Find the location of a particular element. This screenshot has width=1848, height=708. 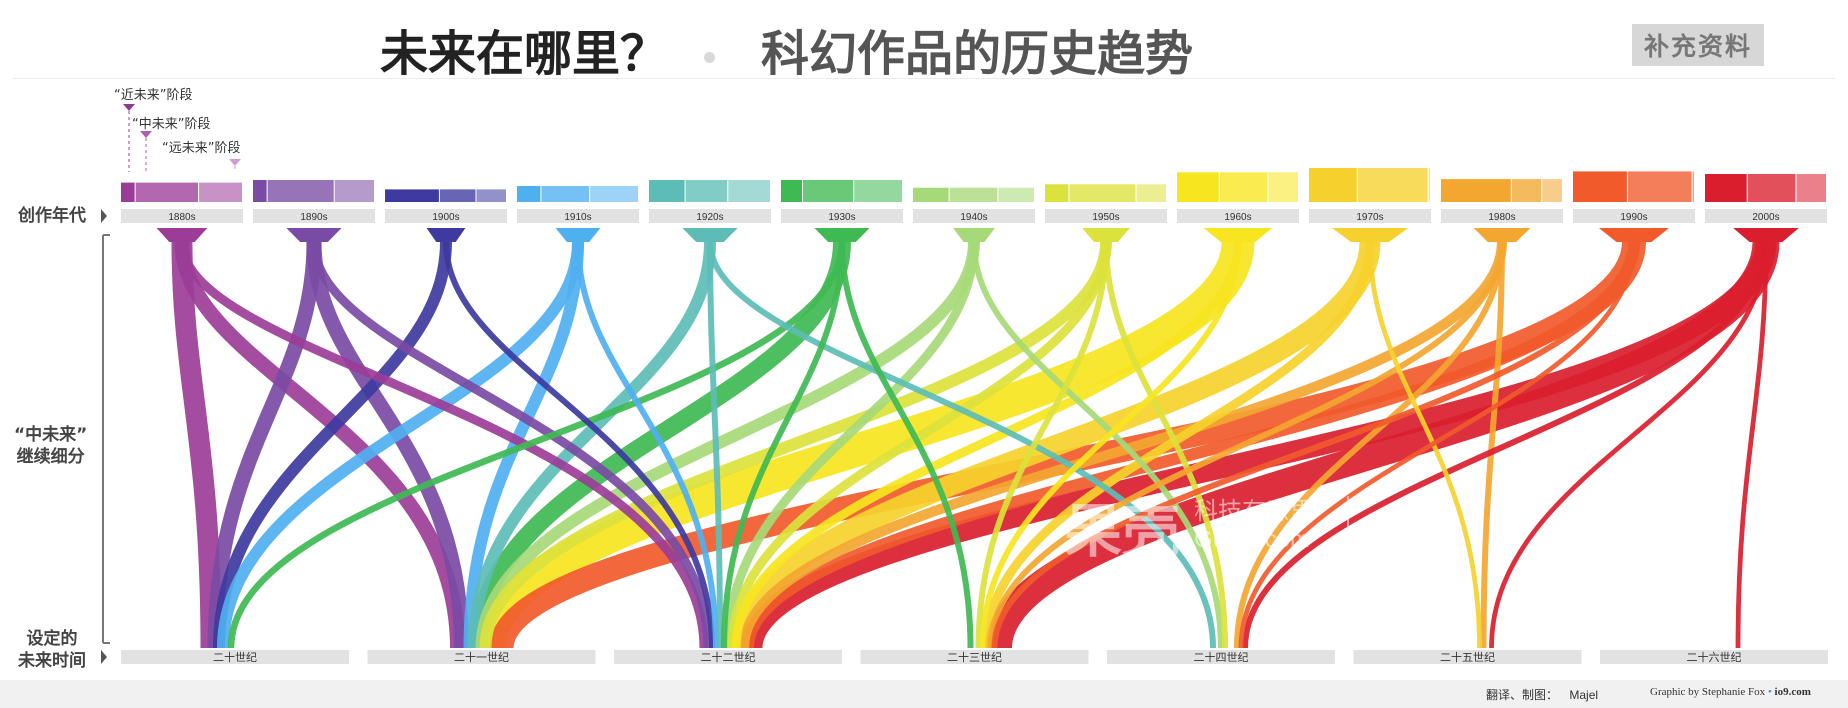

translator-name: Majel is located at coordinates (1584, 695).